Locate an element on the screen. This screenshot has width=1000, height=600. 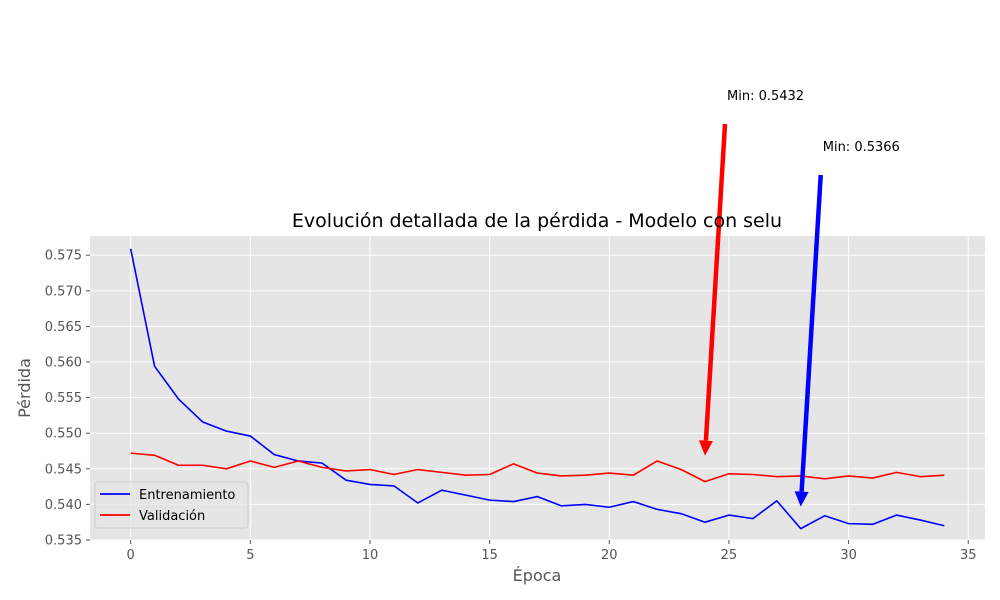
series-line-validacion is located at coordinates (537, 467).